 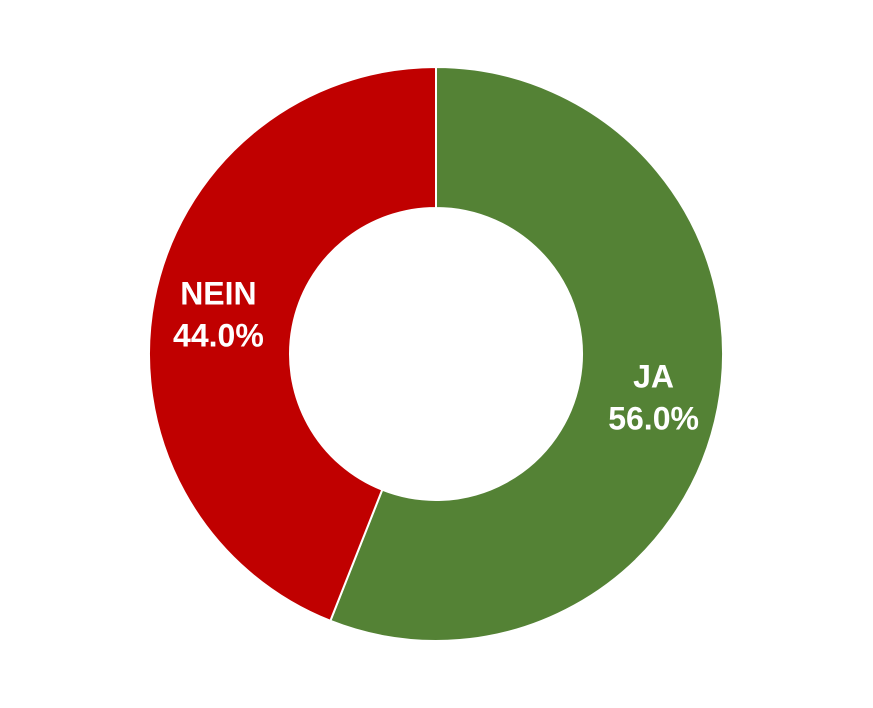 I want to click on slice-value-nein: 44.0%, so click(x=218, y=335).